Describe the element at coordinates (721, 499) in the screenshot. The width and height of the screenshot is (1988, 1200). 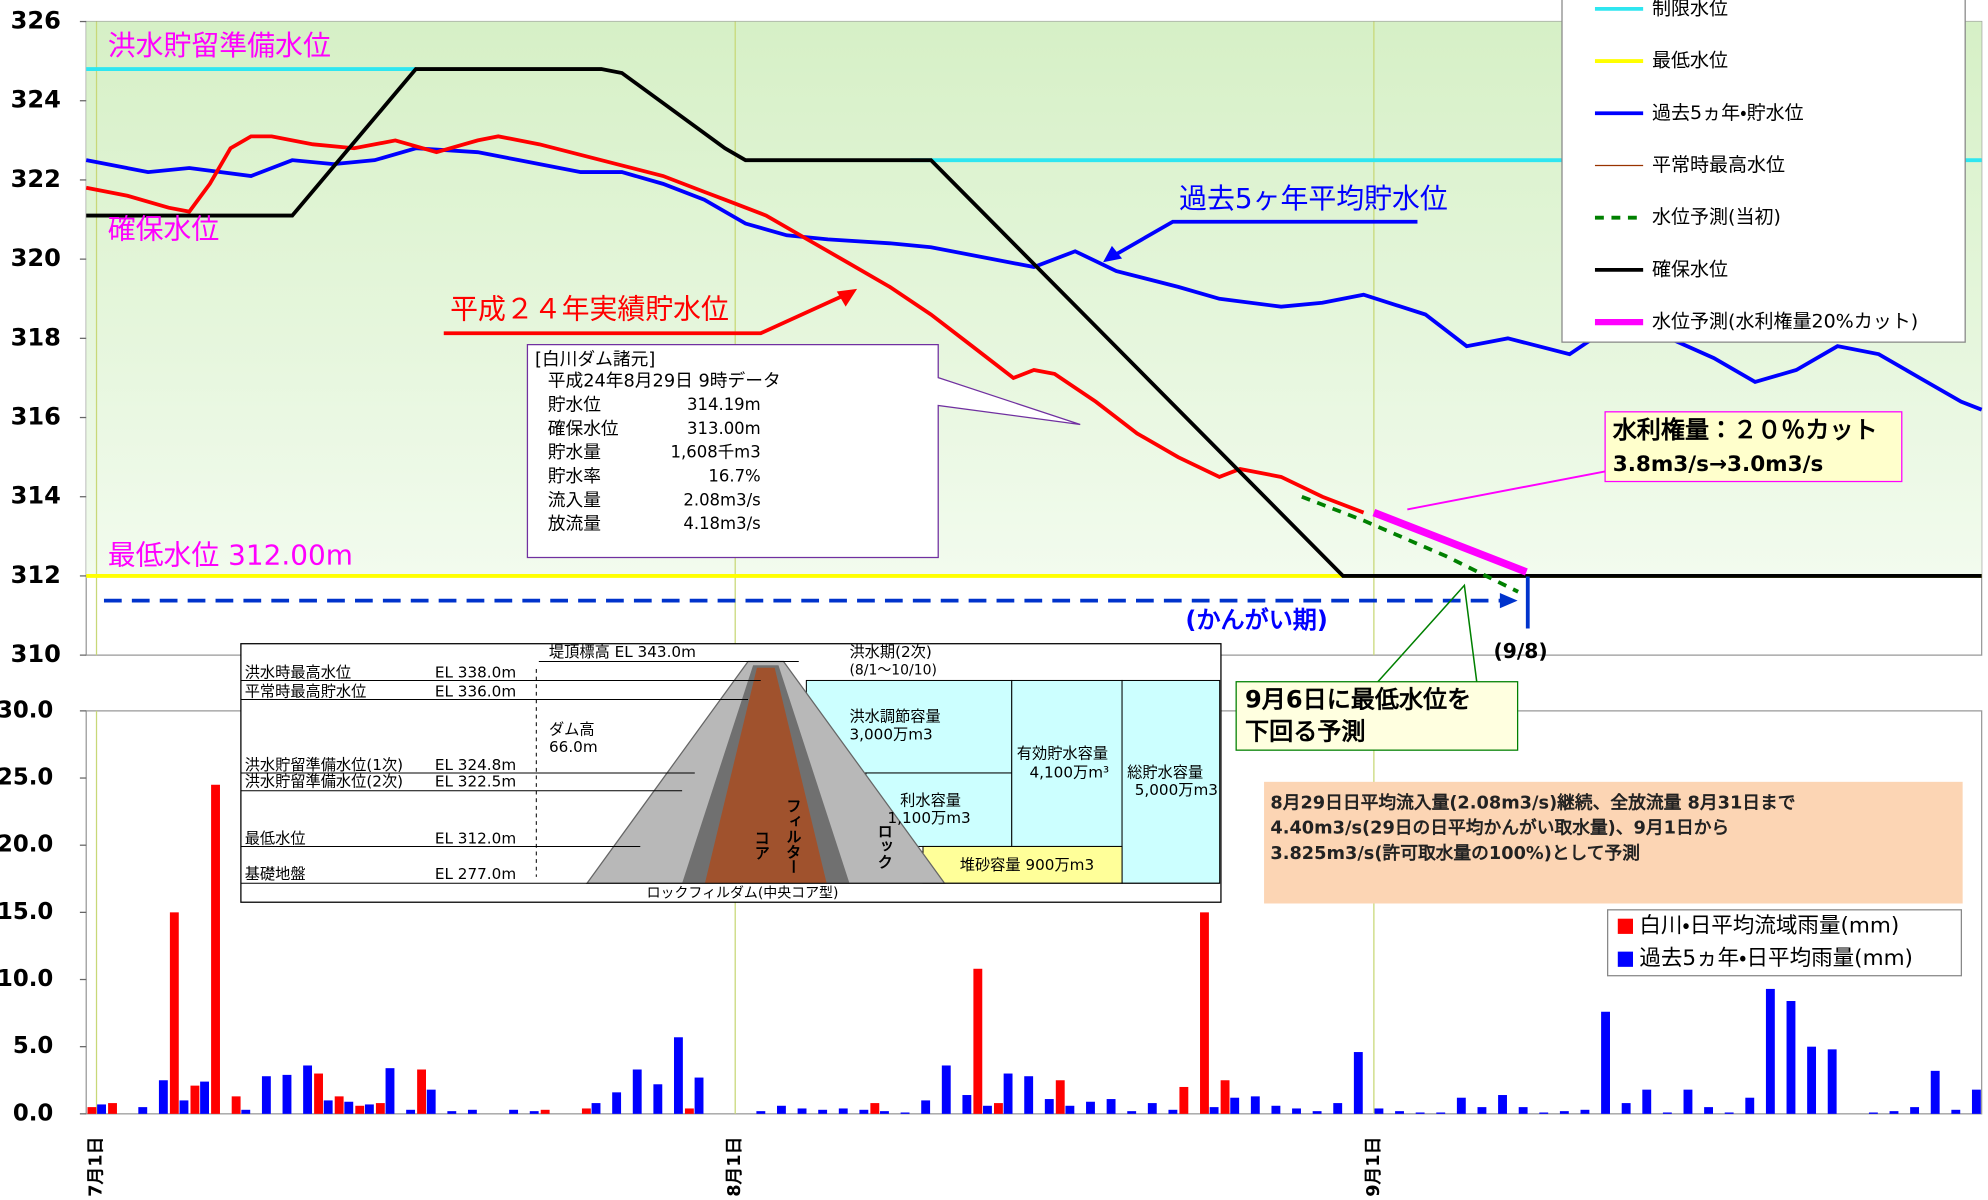
I see `info-value: 2.08m3/s` at that location.